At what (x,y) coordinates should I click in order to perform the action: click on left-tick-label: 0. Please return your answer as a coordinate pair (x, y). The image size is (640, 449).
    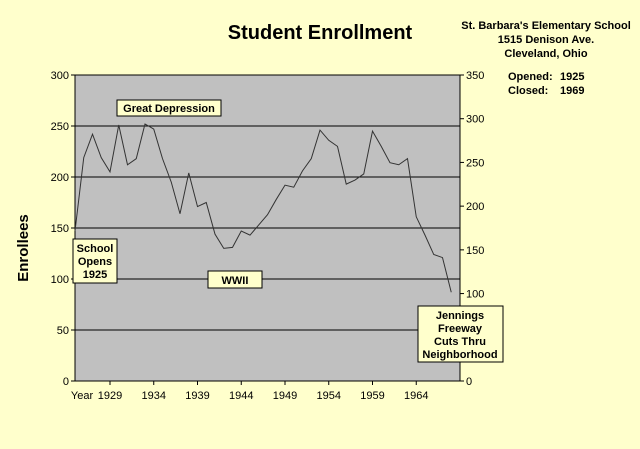
    Looking at the image, I should click on (66, 382).